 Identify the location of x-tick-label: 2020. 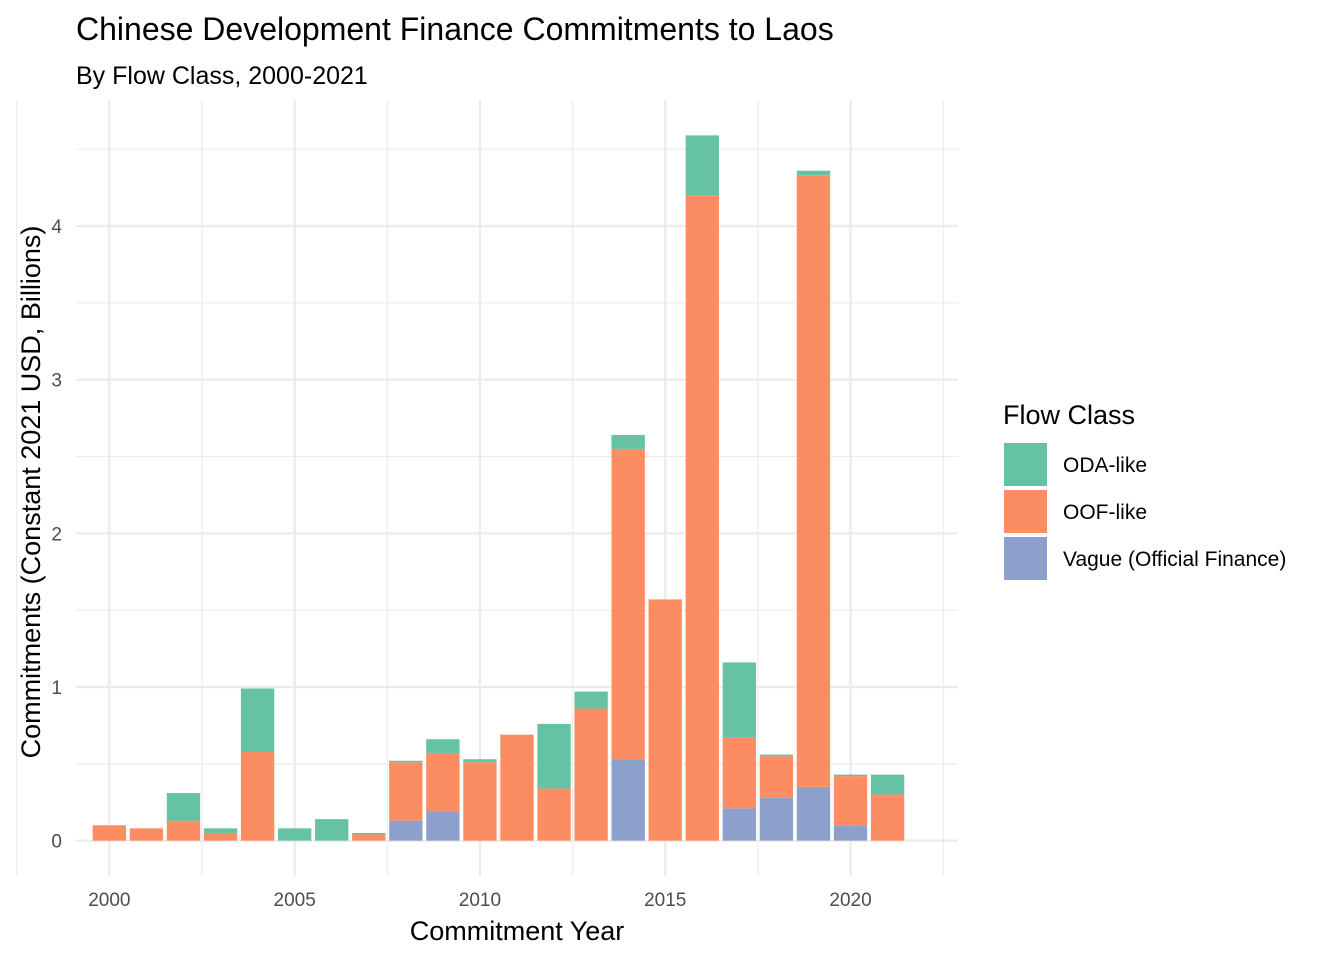
(850, 900).